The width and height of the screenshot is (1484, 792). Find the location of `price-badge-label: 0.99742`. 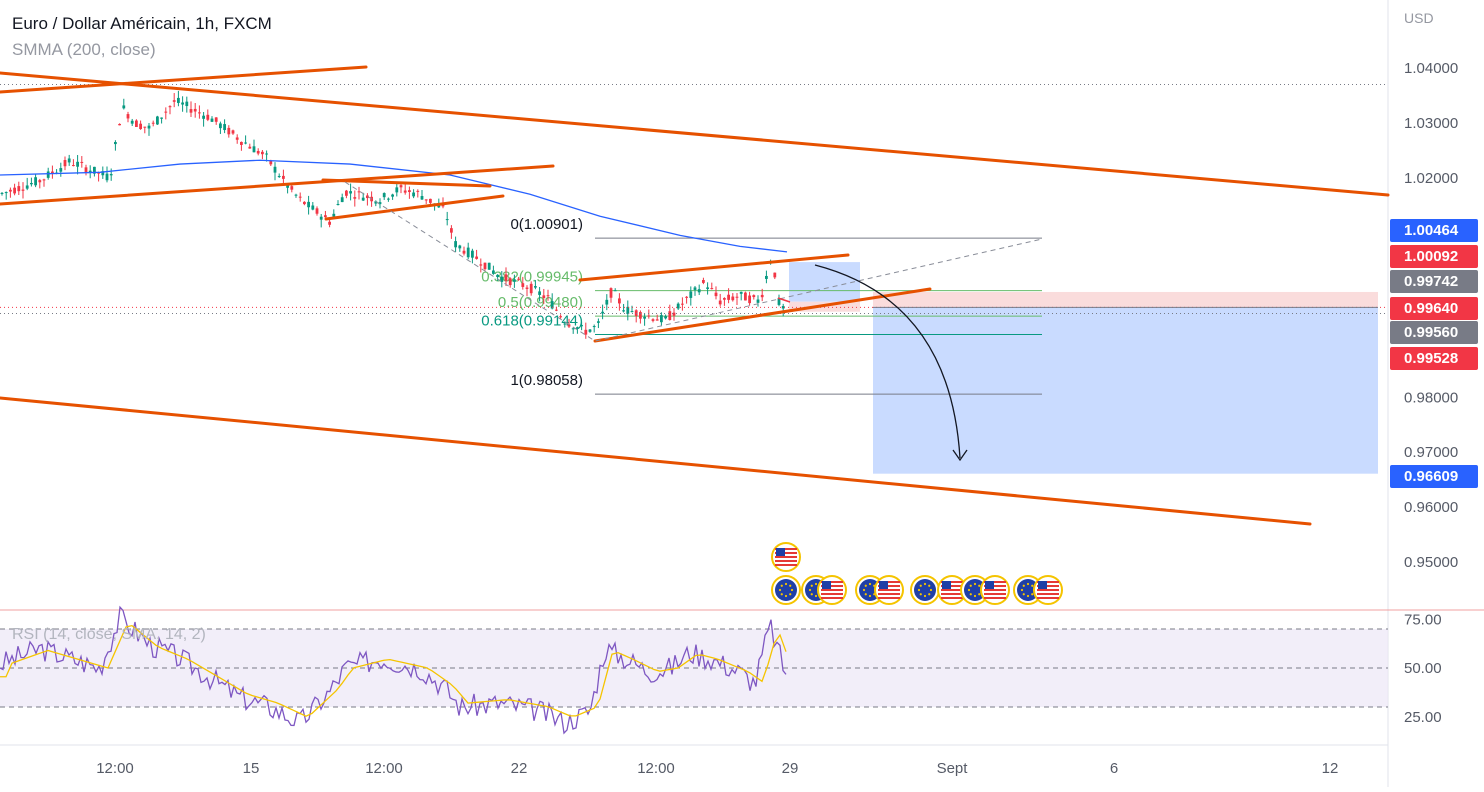

price-badge-label: 0.99742 is located at coordinates (1431, 281).